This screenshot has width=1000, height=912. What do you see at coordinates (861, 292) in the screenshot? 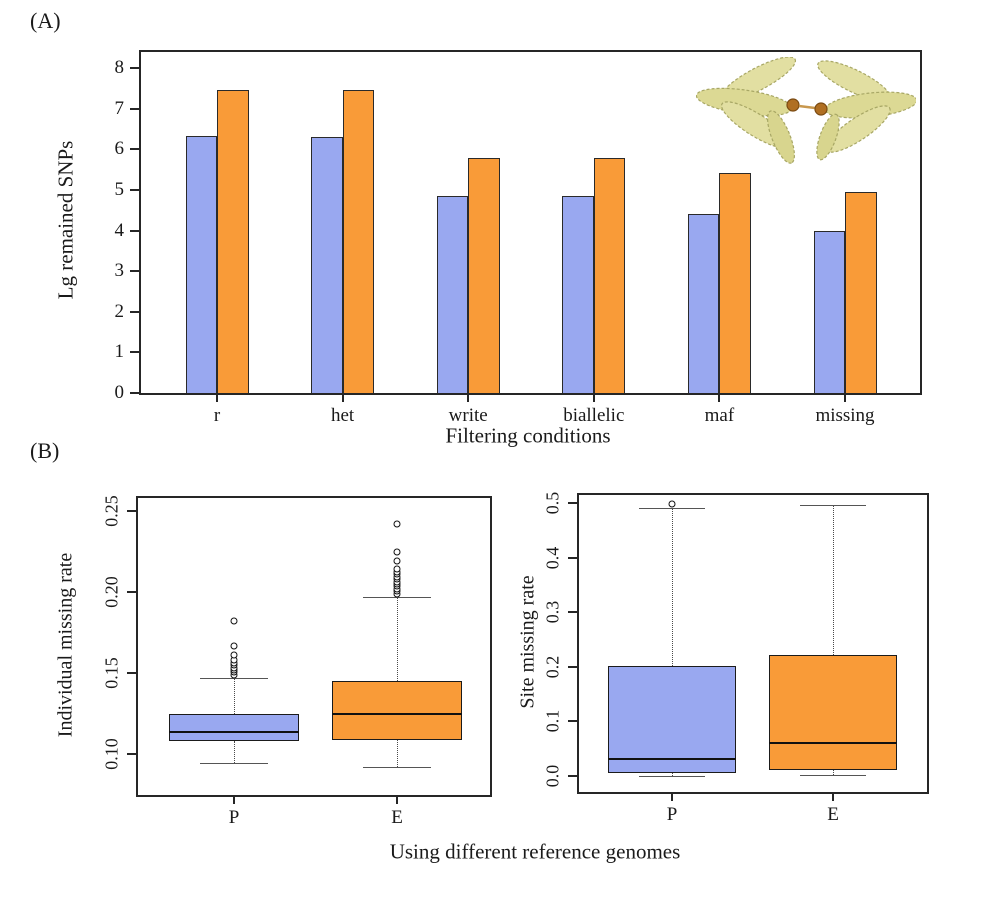
I see `bar-E-missing` at bounding box center [861, 292].